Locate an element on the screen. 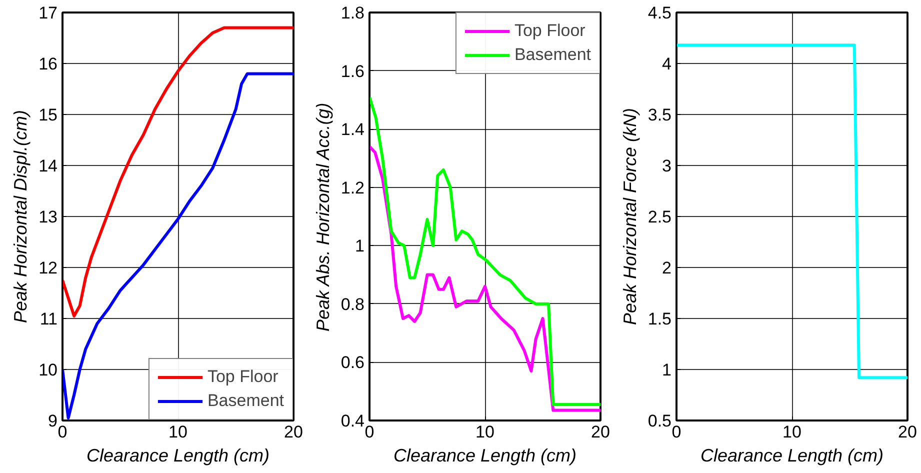 This screenshot has height=473, width=921. y-axis-title: Peak Horizontal Force (kN) is located at coordinates (630, 217).